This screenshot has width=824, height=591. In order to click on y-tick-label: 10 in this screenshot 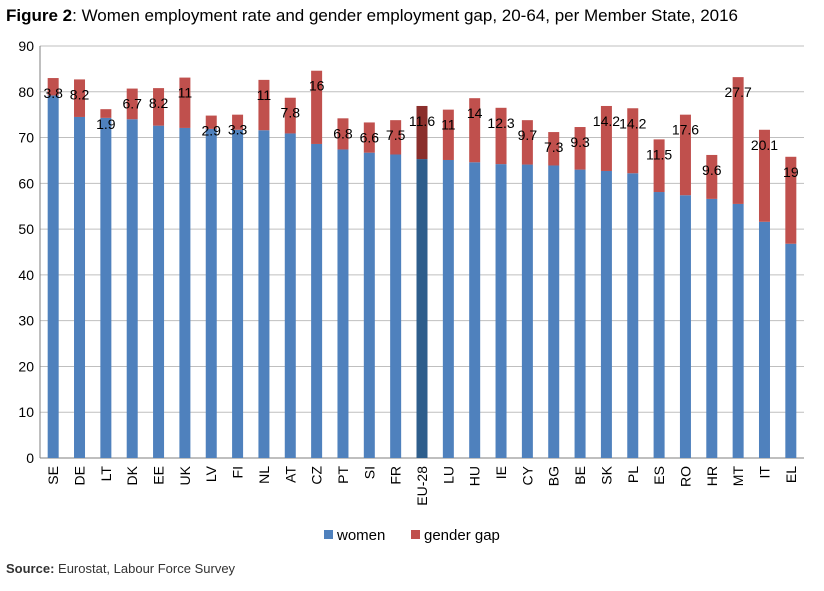, I will do `click(26, 412)`.